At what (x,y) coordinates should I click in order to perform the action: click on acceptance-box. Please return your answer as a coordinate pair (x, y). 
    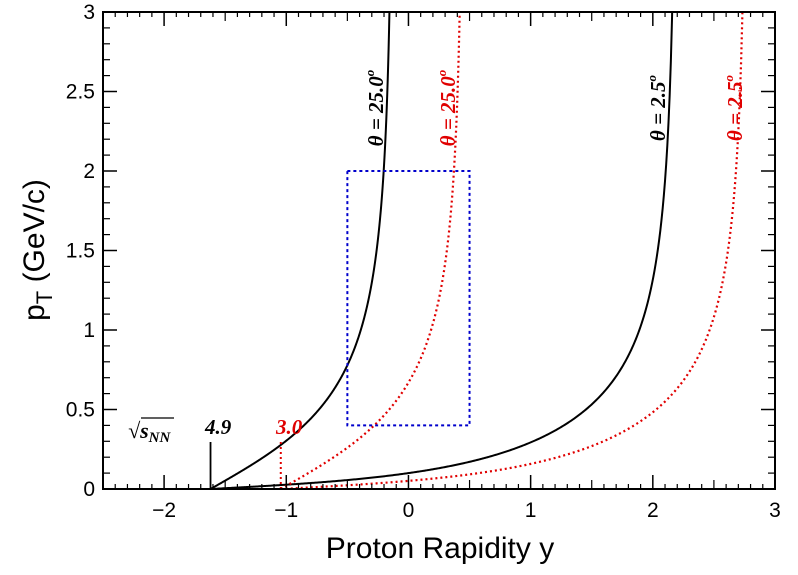
    Looking at the image, I should click on (408, 298).